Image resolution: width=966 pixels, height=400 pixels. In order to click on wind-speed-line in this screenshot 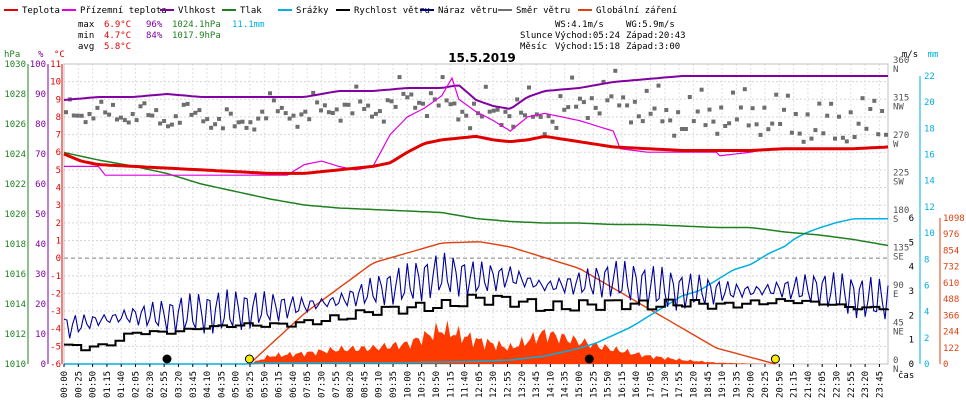, I will do `click(476, 322)`.